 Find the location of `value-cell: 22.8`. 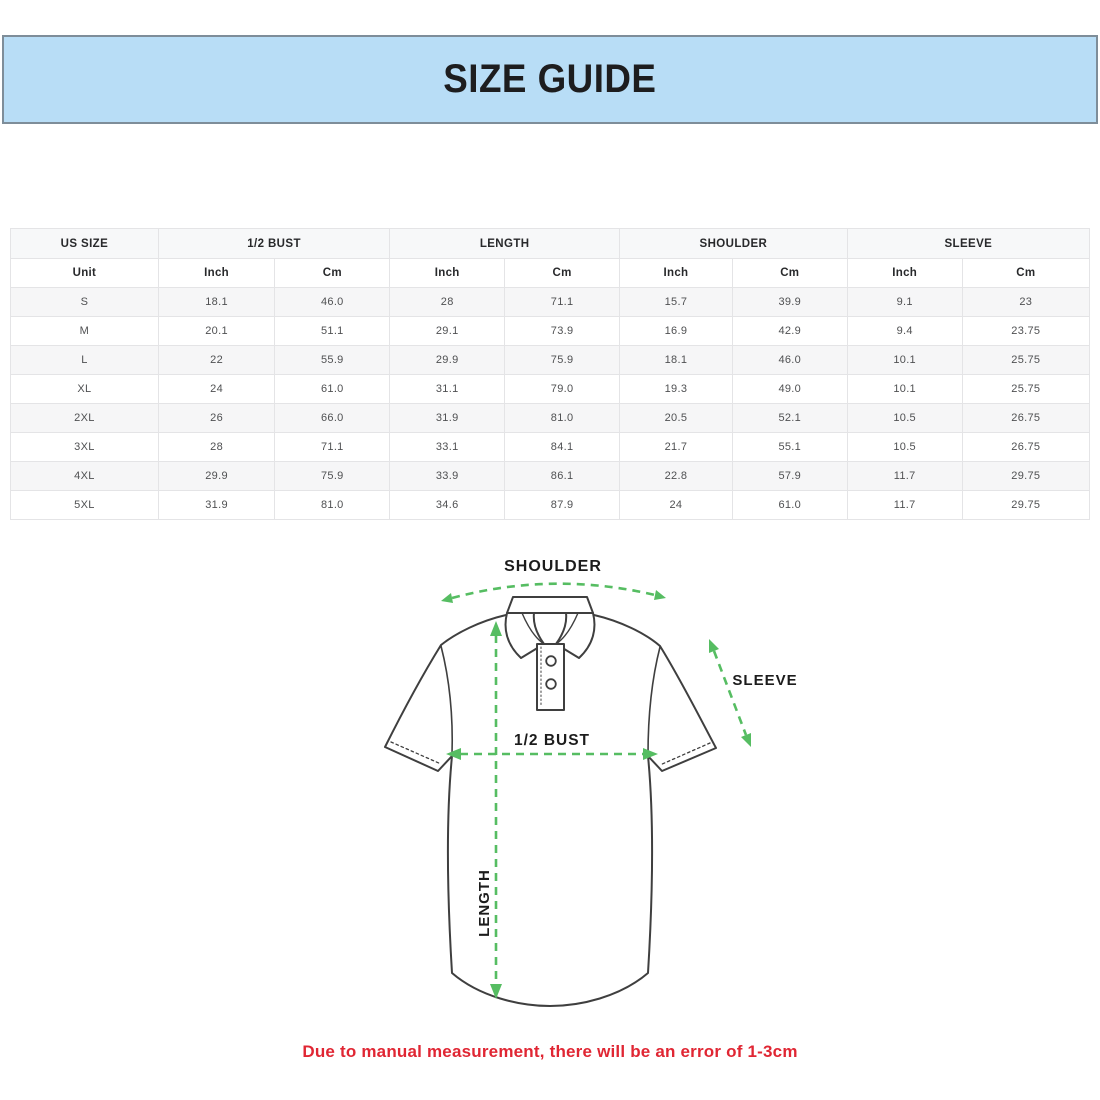

value-cell: 22.8 is located at coordinates (676, 476).